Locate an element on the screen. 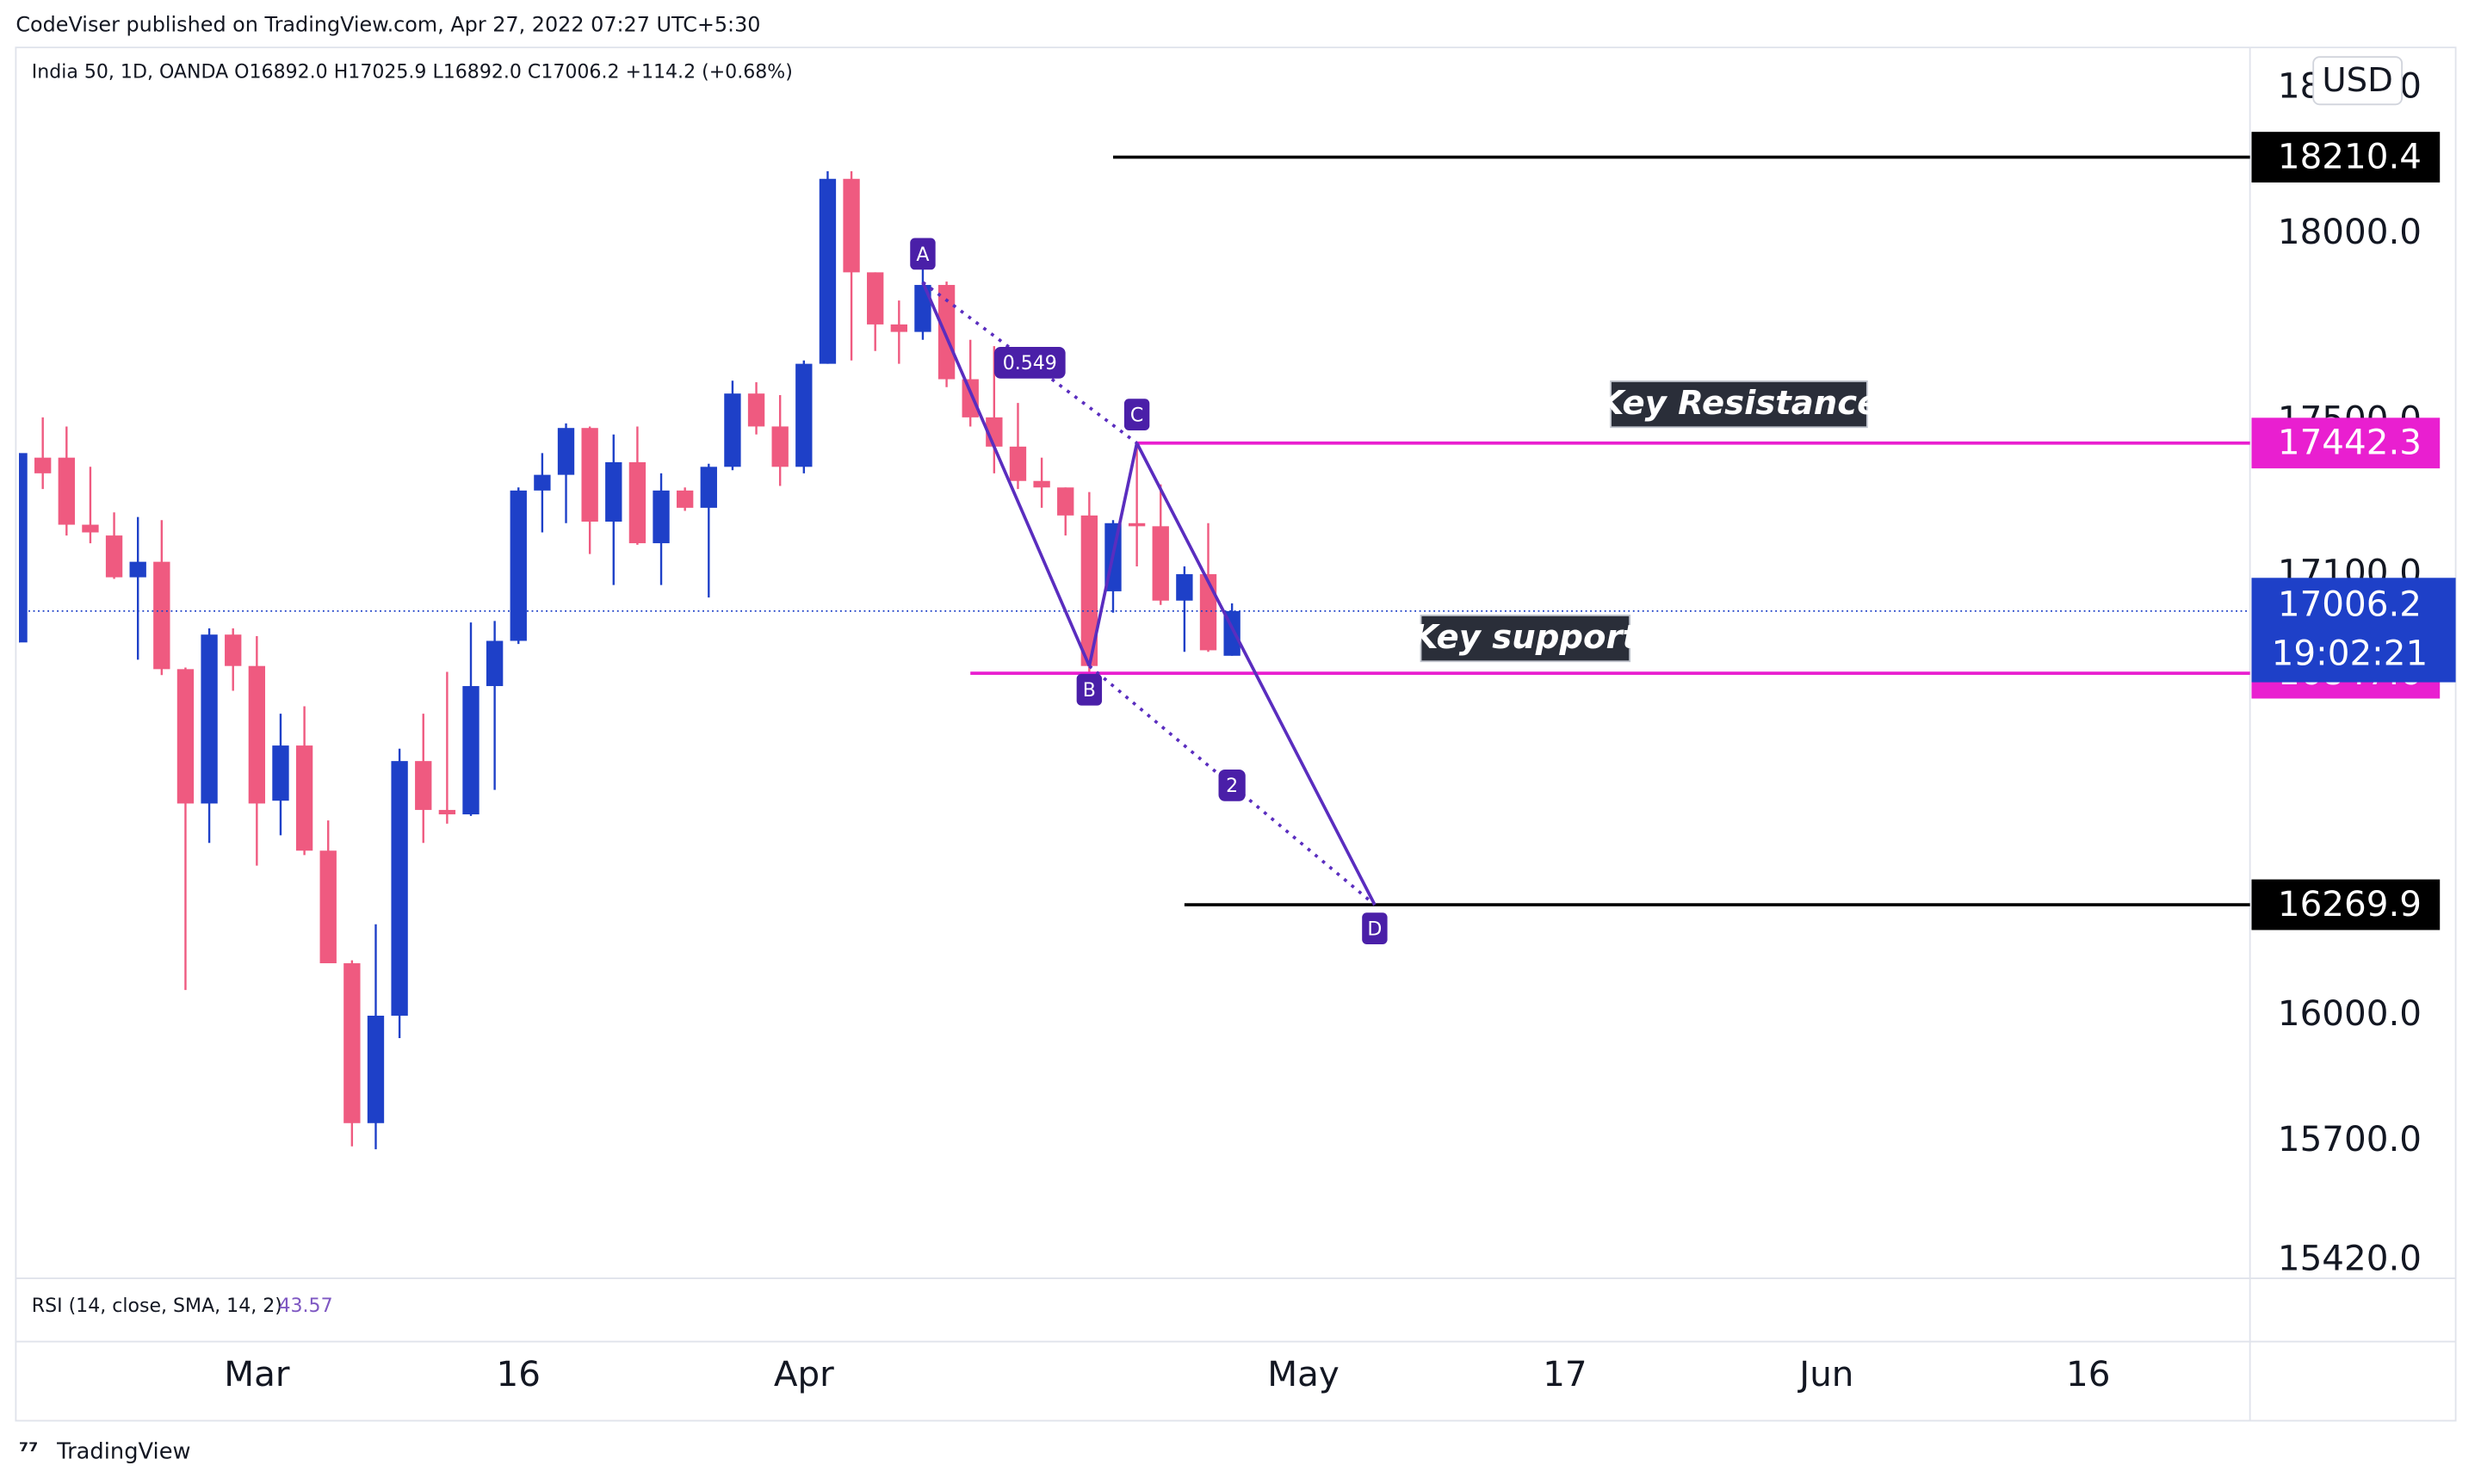 This screenshot has width=2481, height=1484. currency: USD is located at coordinates (2357, 80).